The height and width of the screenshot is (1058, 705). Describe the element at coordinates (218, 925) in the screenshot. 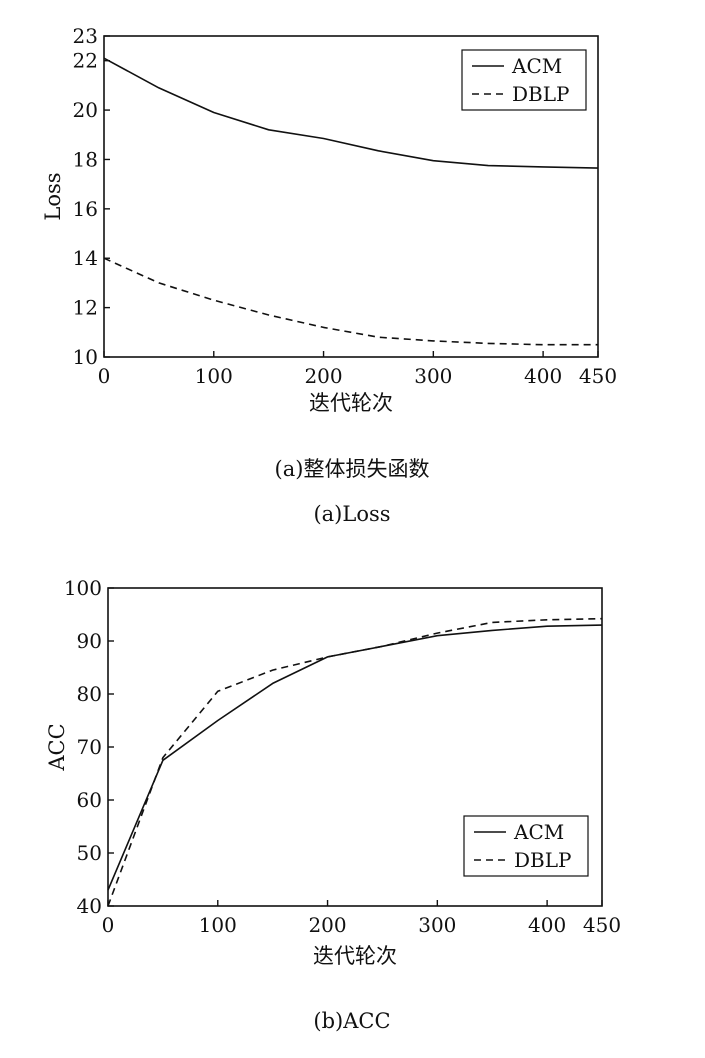

I see `acc-x-tick-label: 100` at that location.